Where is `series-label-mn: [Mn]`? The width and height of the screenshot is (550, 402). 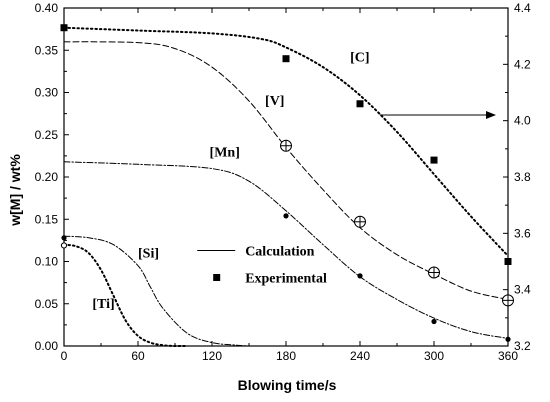
series-label-mn: [Mn] is located at coordinates (225, 153).